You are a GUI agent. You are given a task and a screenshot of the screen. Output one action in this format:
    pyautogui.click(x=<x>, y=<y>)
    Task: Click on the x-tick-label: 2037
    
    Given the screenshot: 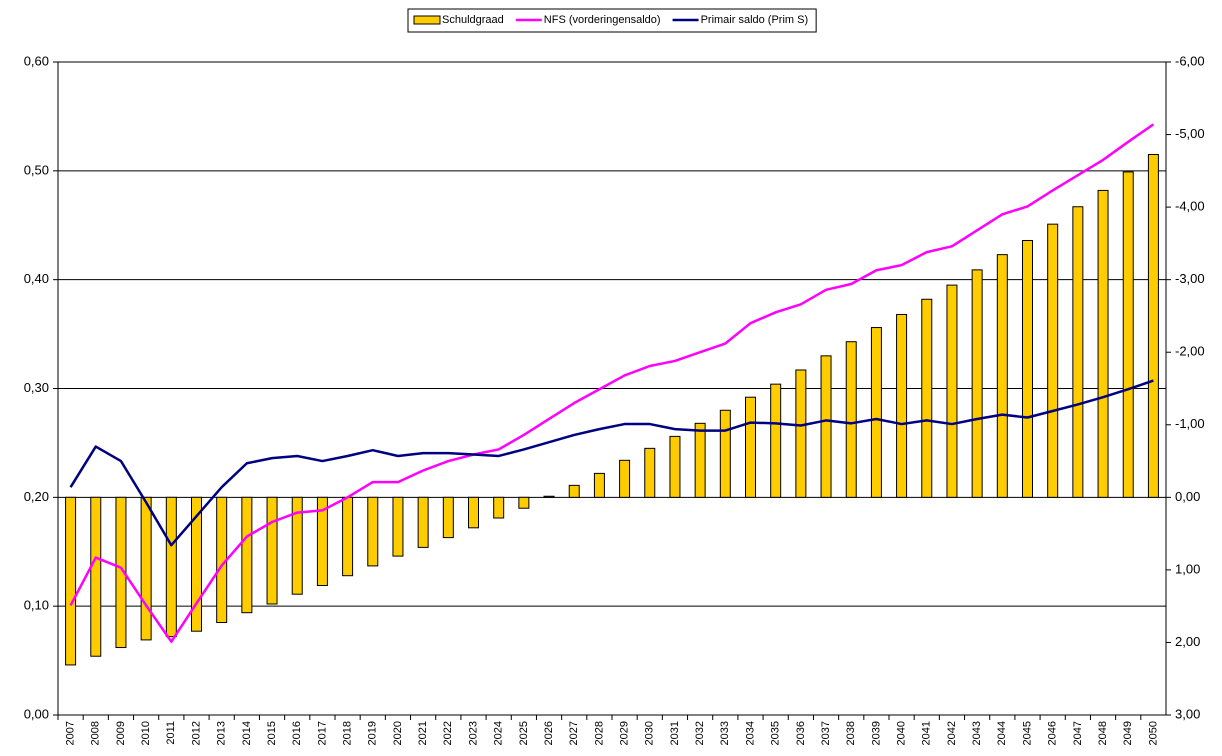 What is the action you would take?
    pyautogui.click(x=826, y=733)
    